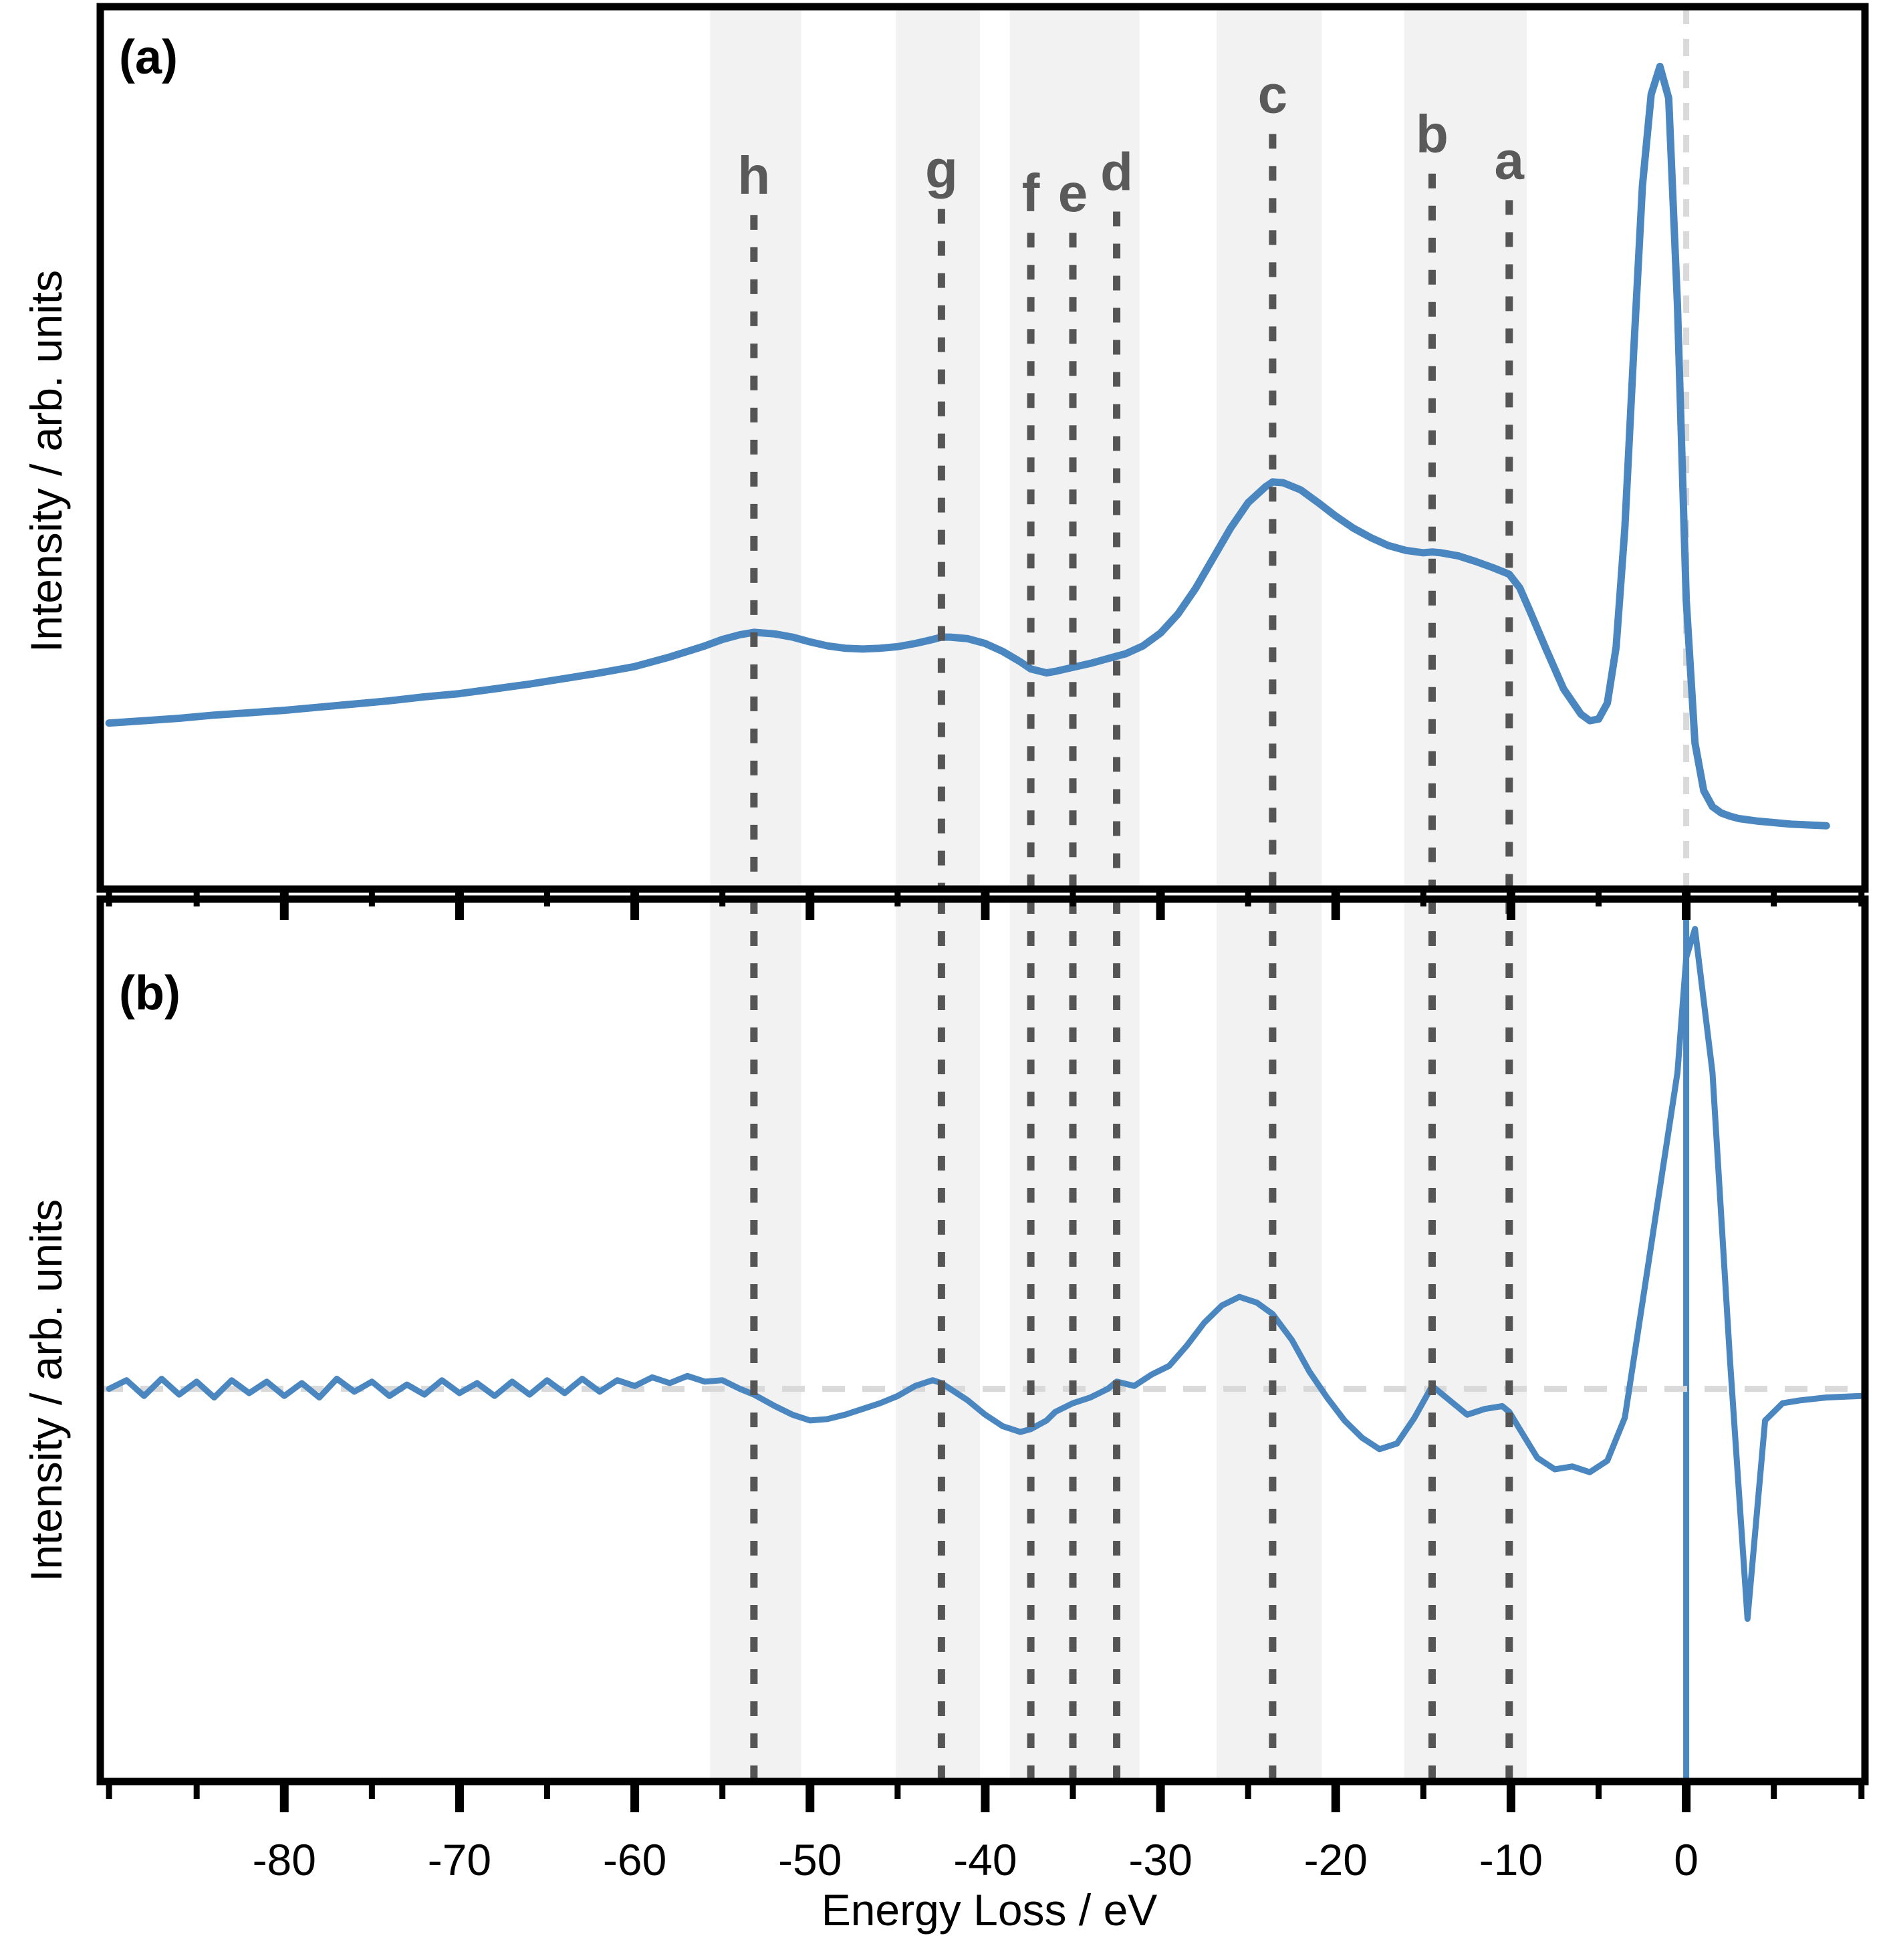 This screenshot has width=1881, height=1960. Describe the element at coordinates (460, 1859) in the screenshot. I see `x-tick-label-1: -70` at that location.